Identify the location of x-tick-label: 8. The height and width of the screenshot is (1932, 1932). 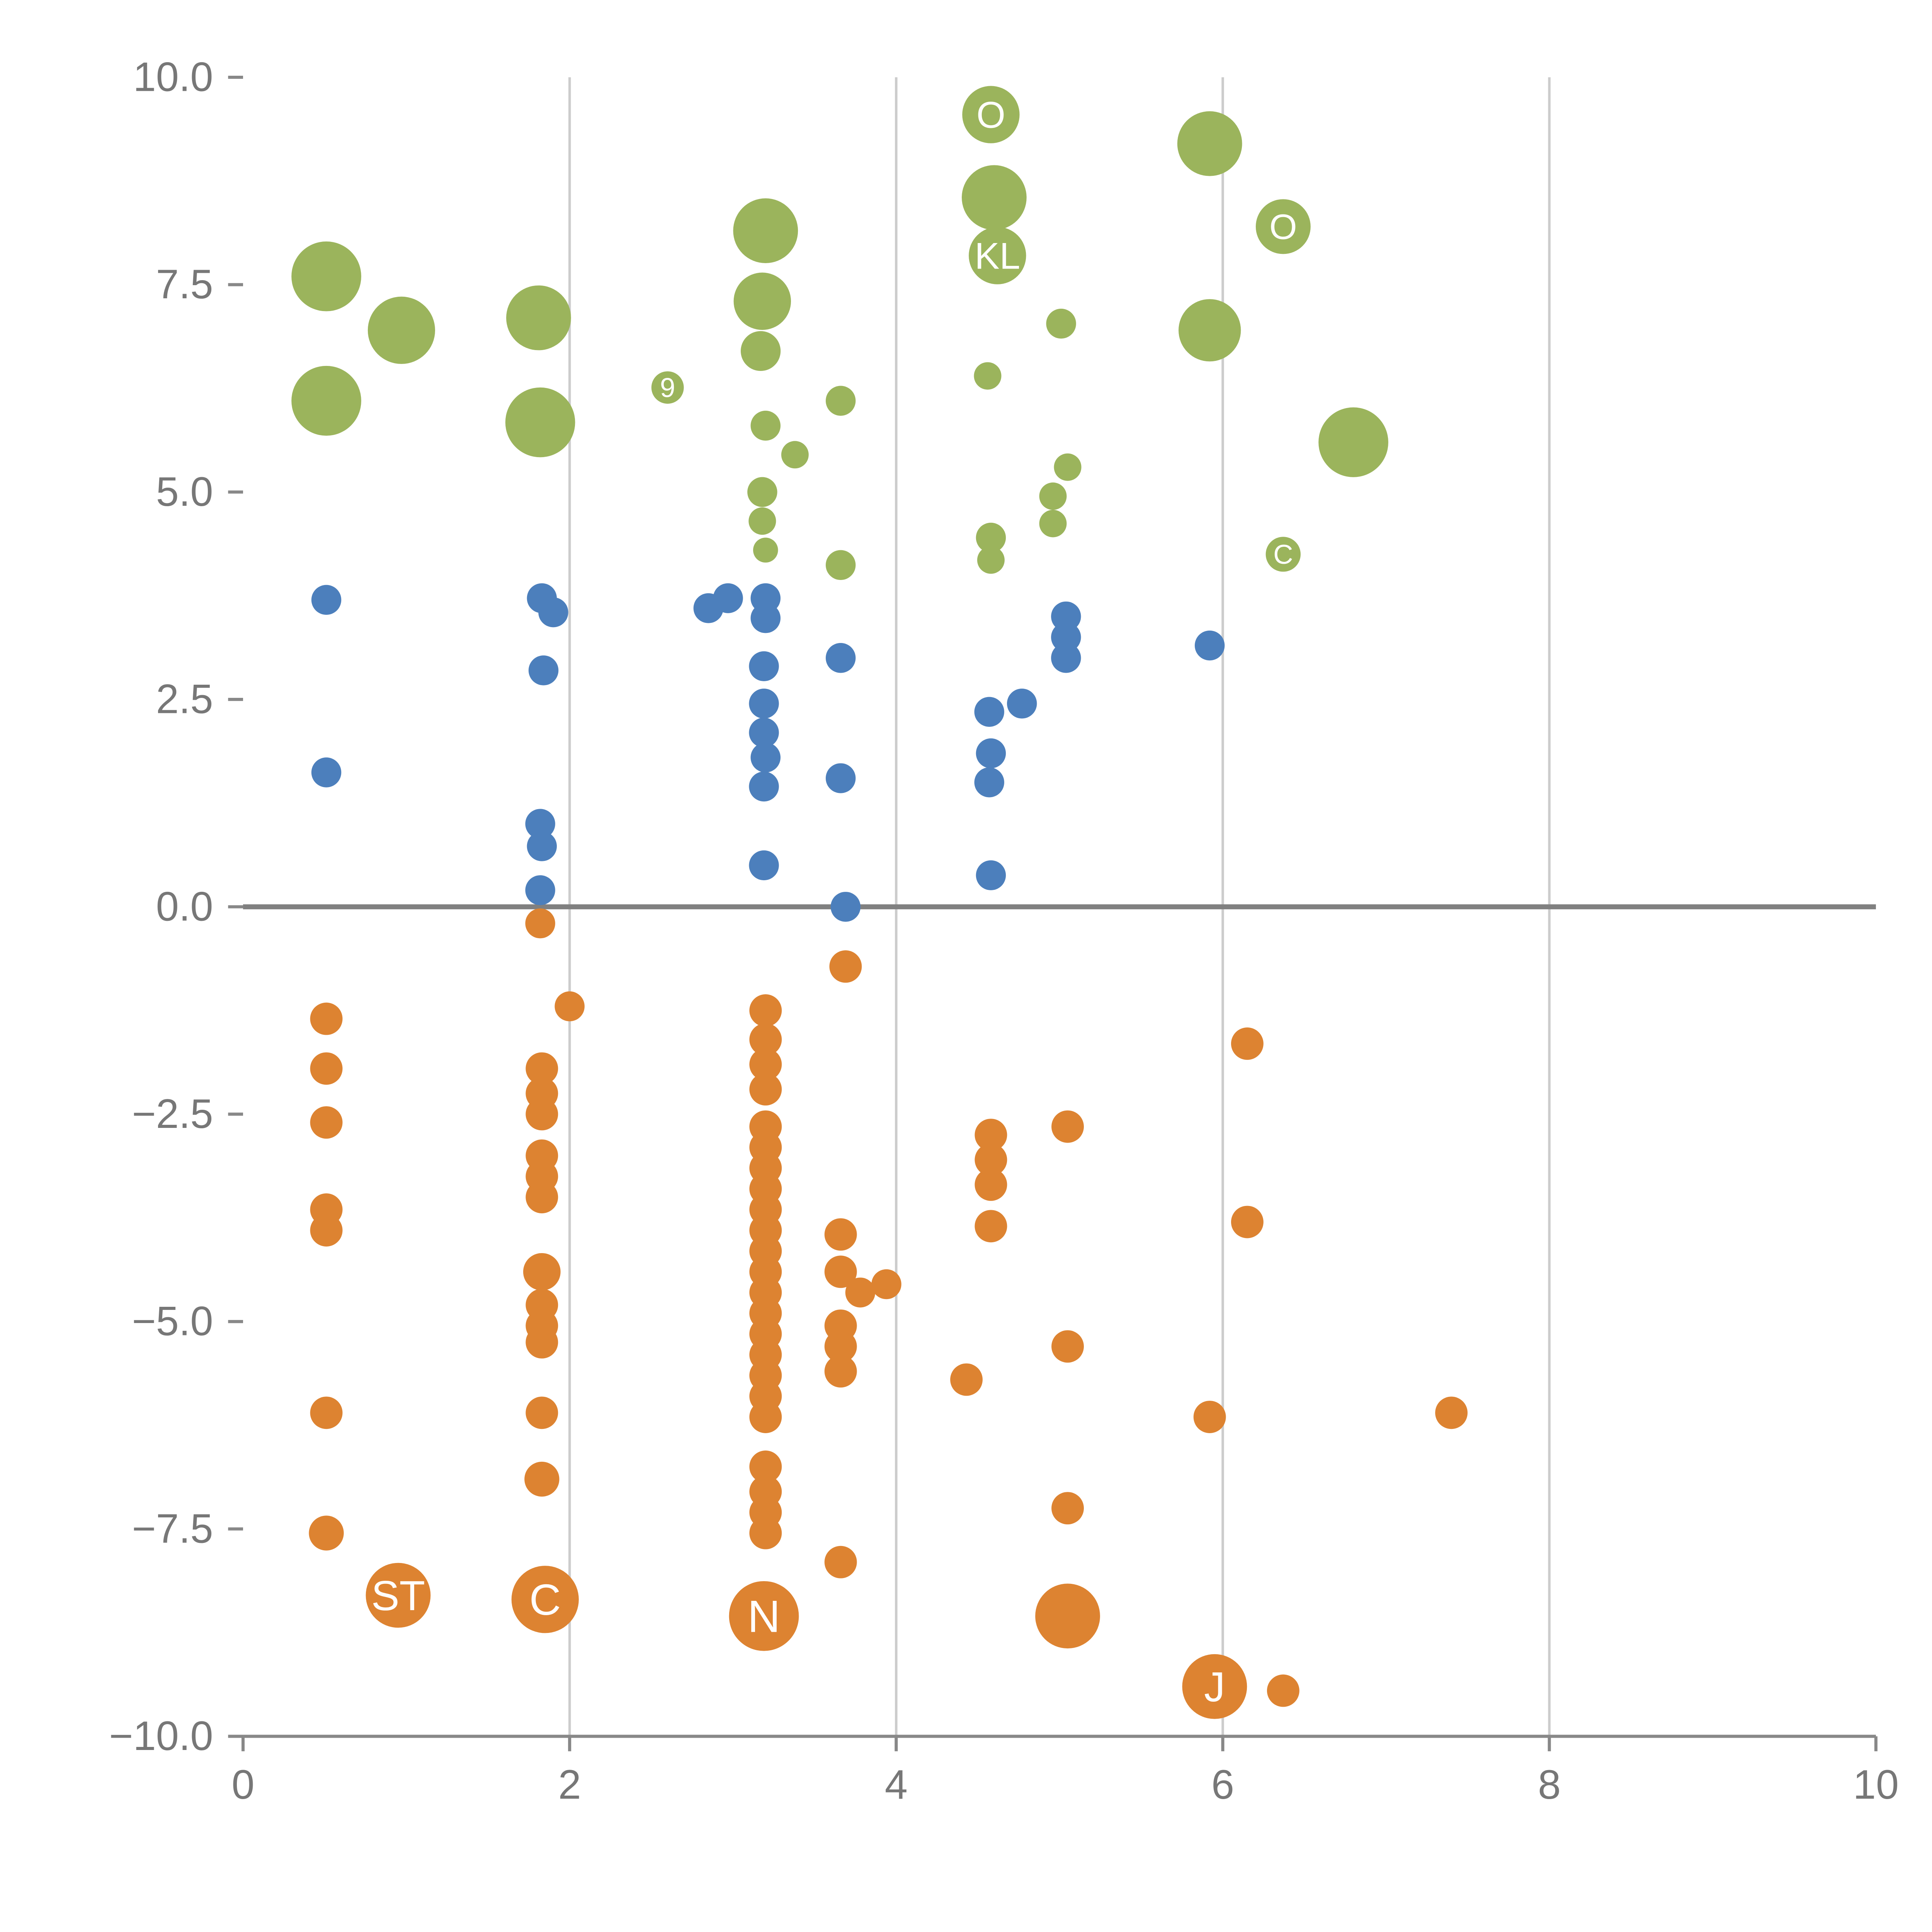
(1549, 1785).